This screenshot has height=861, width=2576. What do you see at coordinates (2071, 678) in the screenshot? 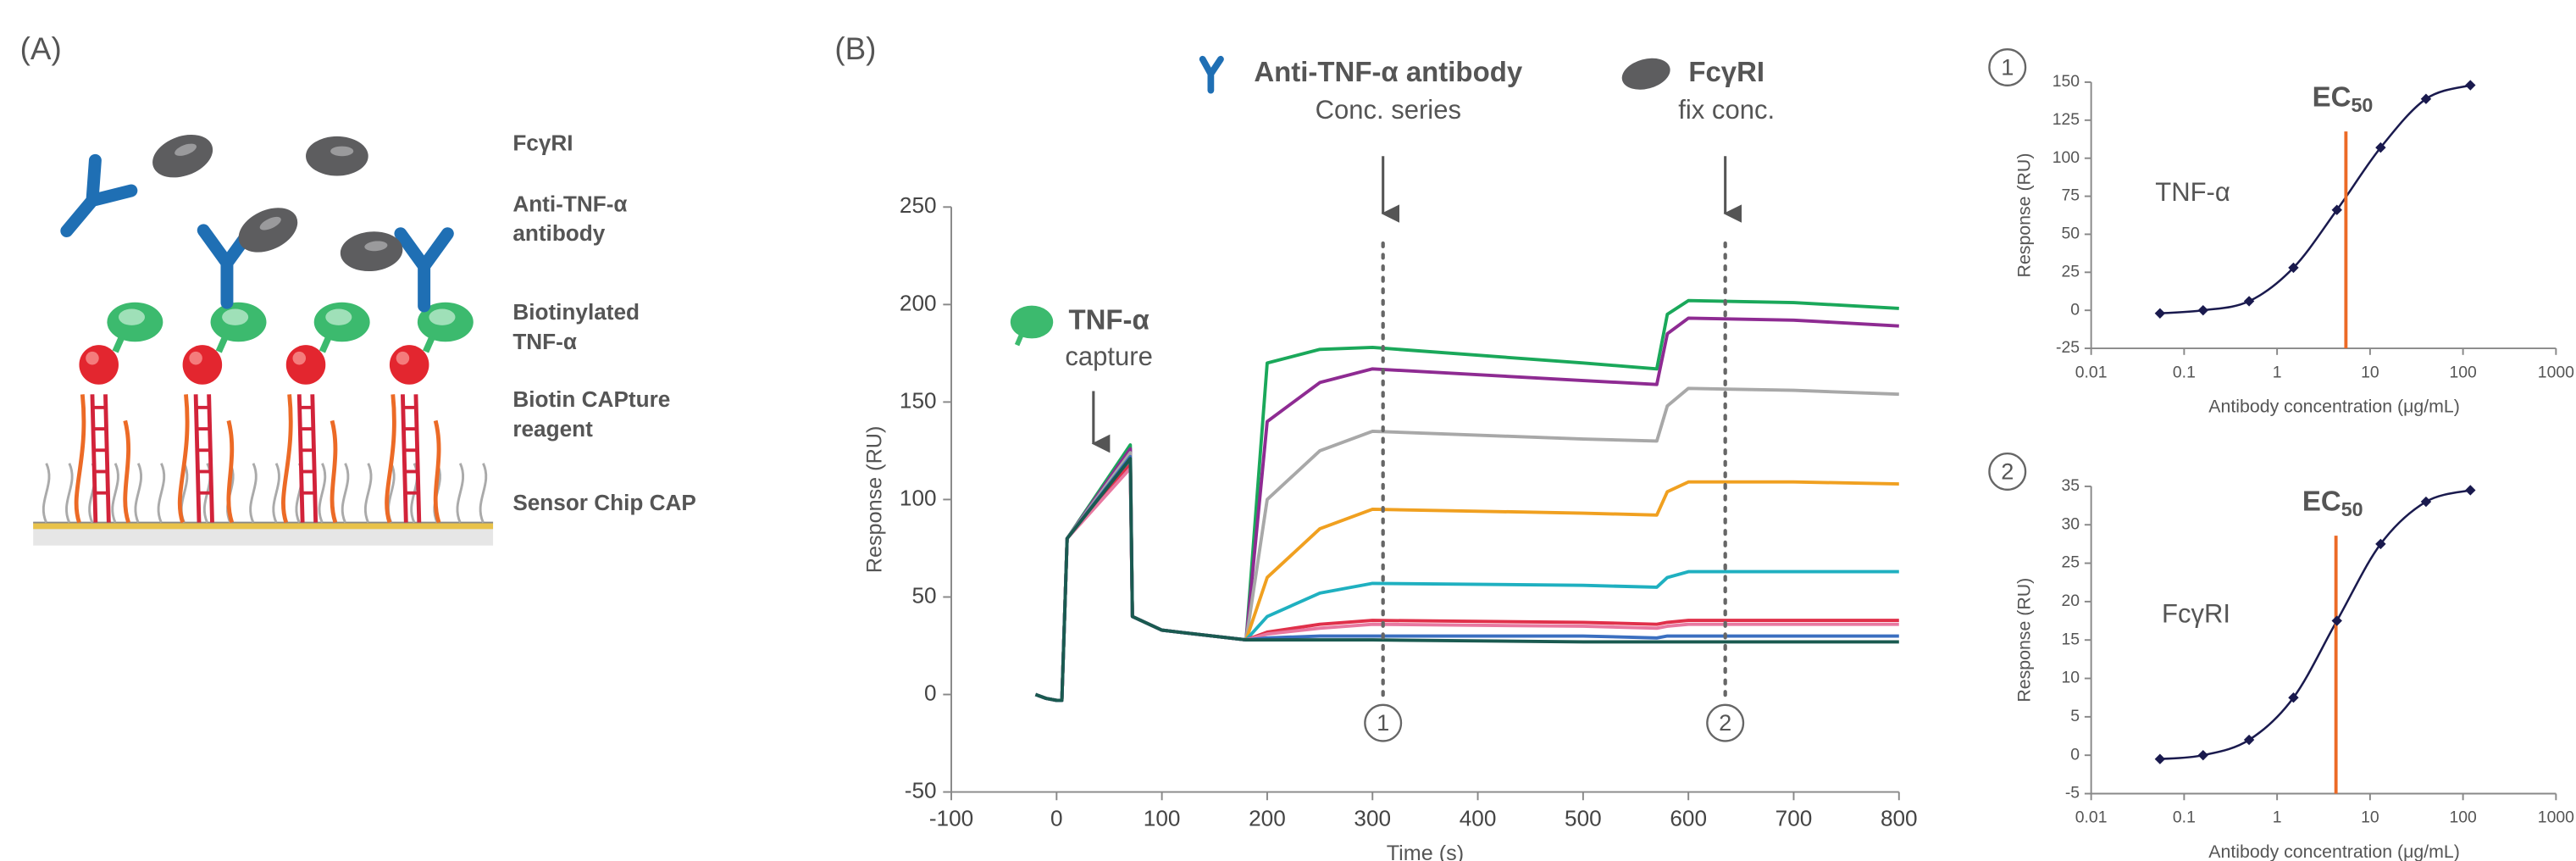
I see `y-tick-label: 10` at bounding box center [2071, 678].